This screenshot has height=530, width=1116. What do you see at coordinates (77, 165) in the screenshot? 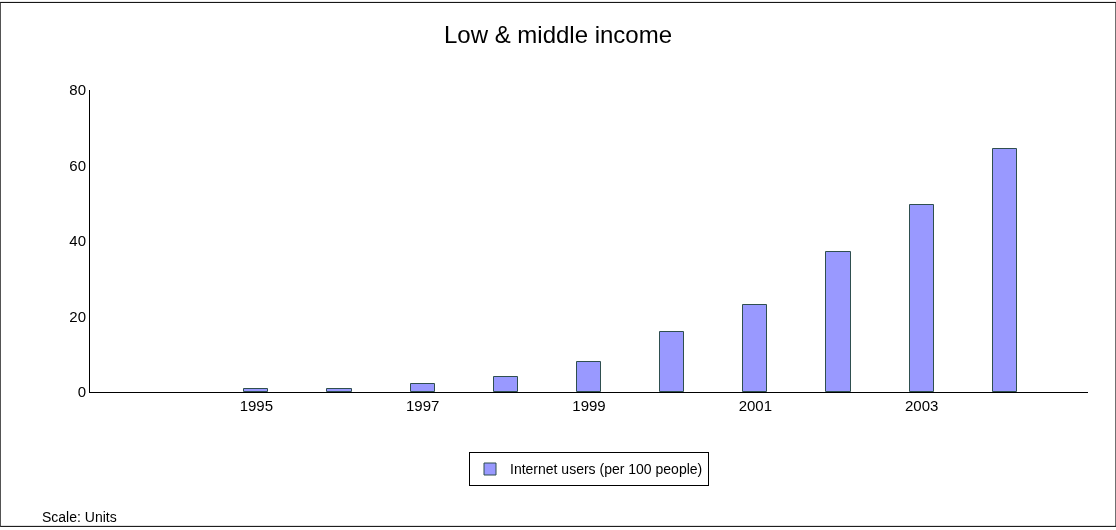
I see `y-tick-label: 60` at bounding box center [77, 165].